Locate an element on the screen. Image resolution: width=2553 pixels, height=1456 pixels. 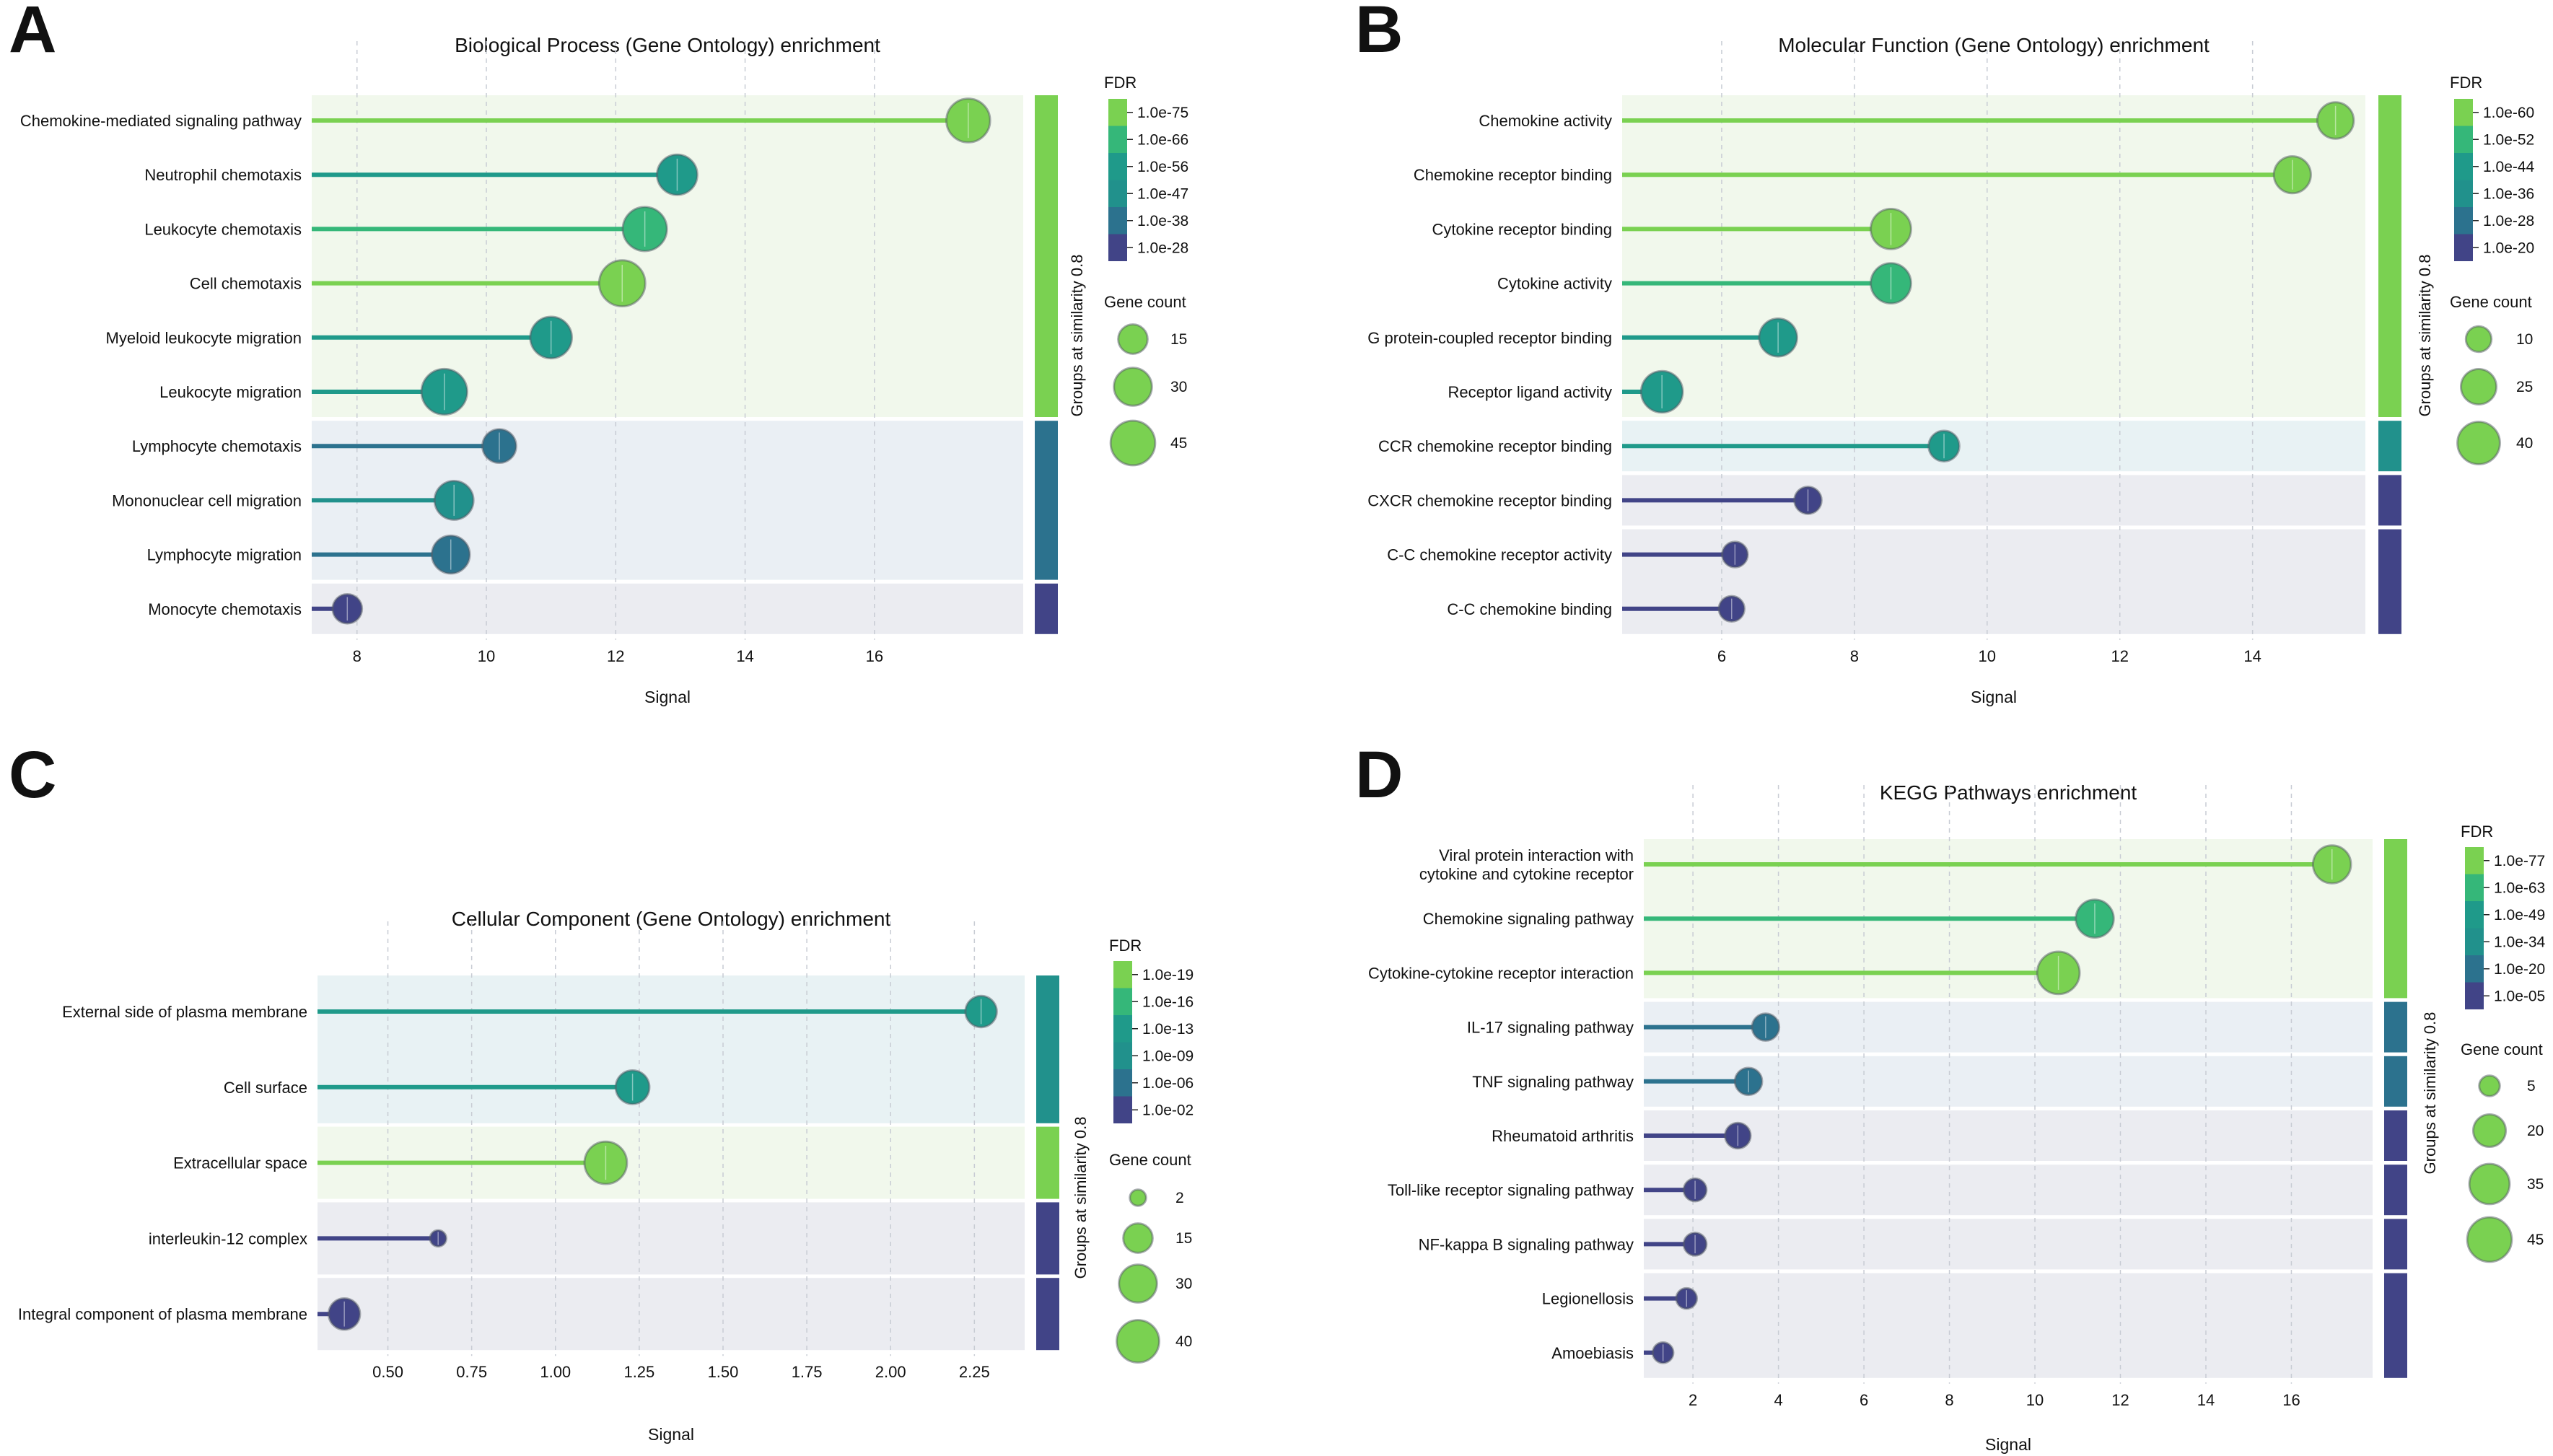
category-label: Myeloid leukocyte migration is located at coordinates (204, 338).